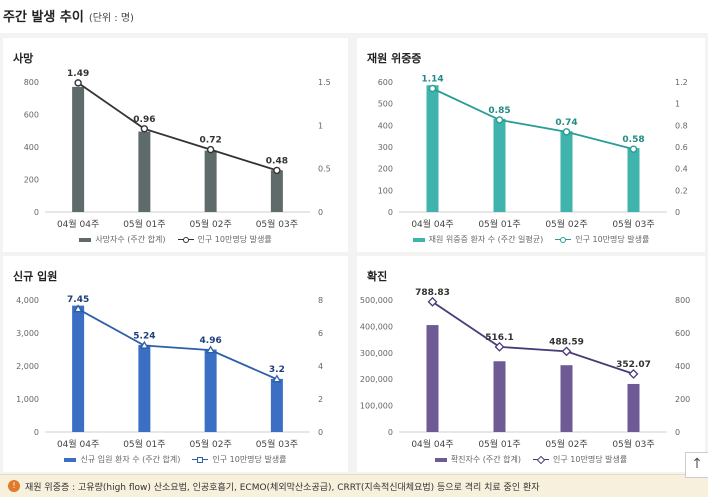 The width and height of the screenshot is (708, 497). Describe the element at coordinates (376, 326) in the screenshot. I see `y-tick-label-left: 400,000` at that location.